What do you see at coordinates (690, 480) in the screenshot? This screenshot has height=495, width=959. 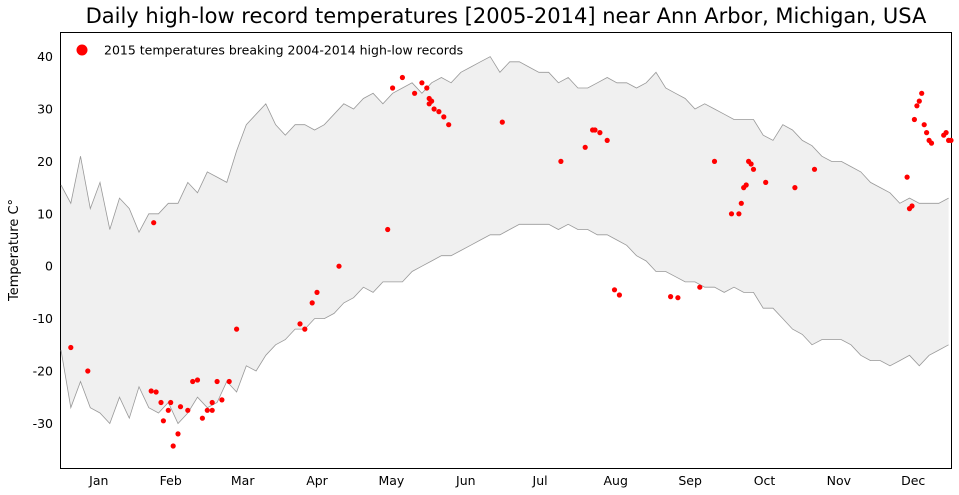 I see `x-tick-label: Sep` at bounding box center [690, 480].